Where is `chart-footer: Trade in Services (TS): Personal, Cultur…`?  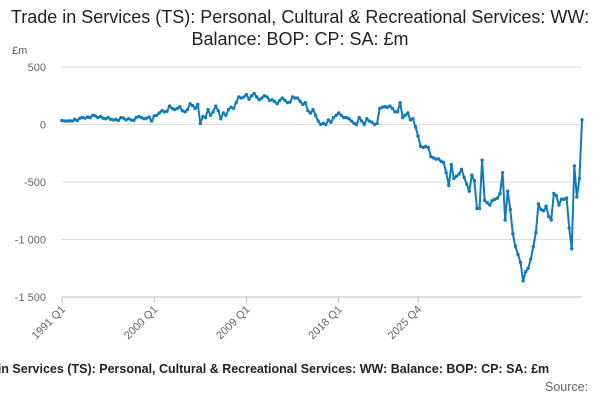
chart-footer: Trade in Services (TS): Personal, Cultur… is located at coordinates (300, 380).